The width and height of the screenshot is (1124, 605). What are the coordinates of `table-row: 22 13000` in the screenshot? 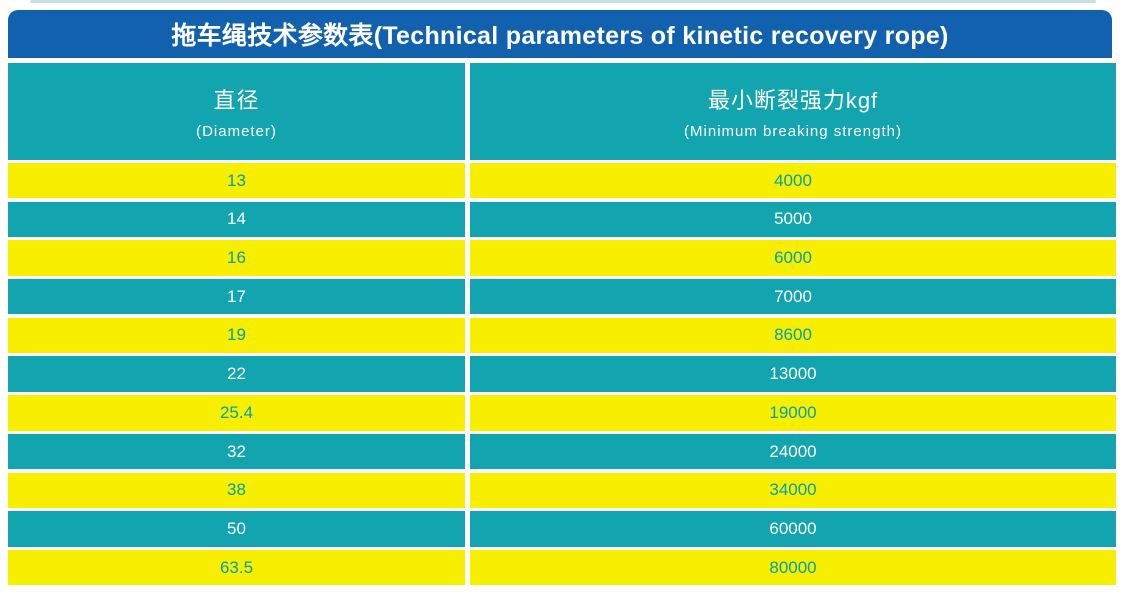 It's located at (562, 374).